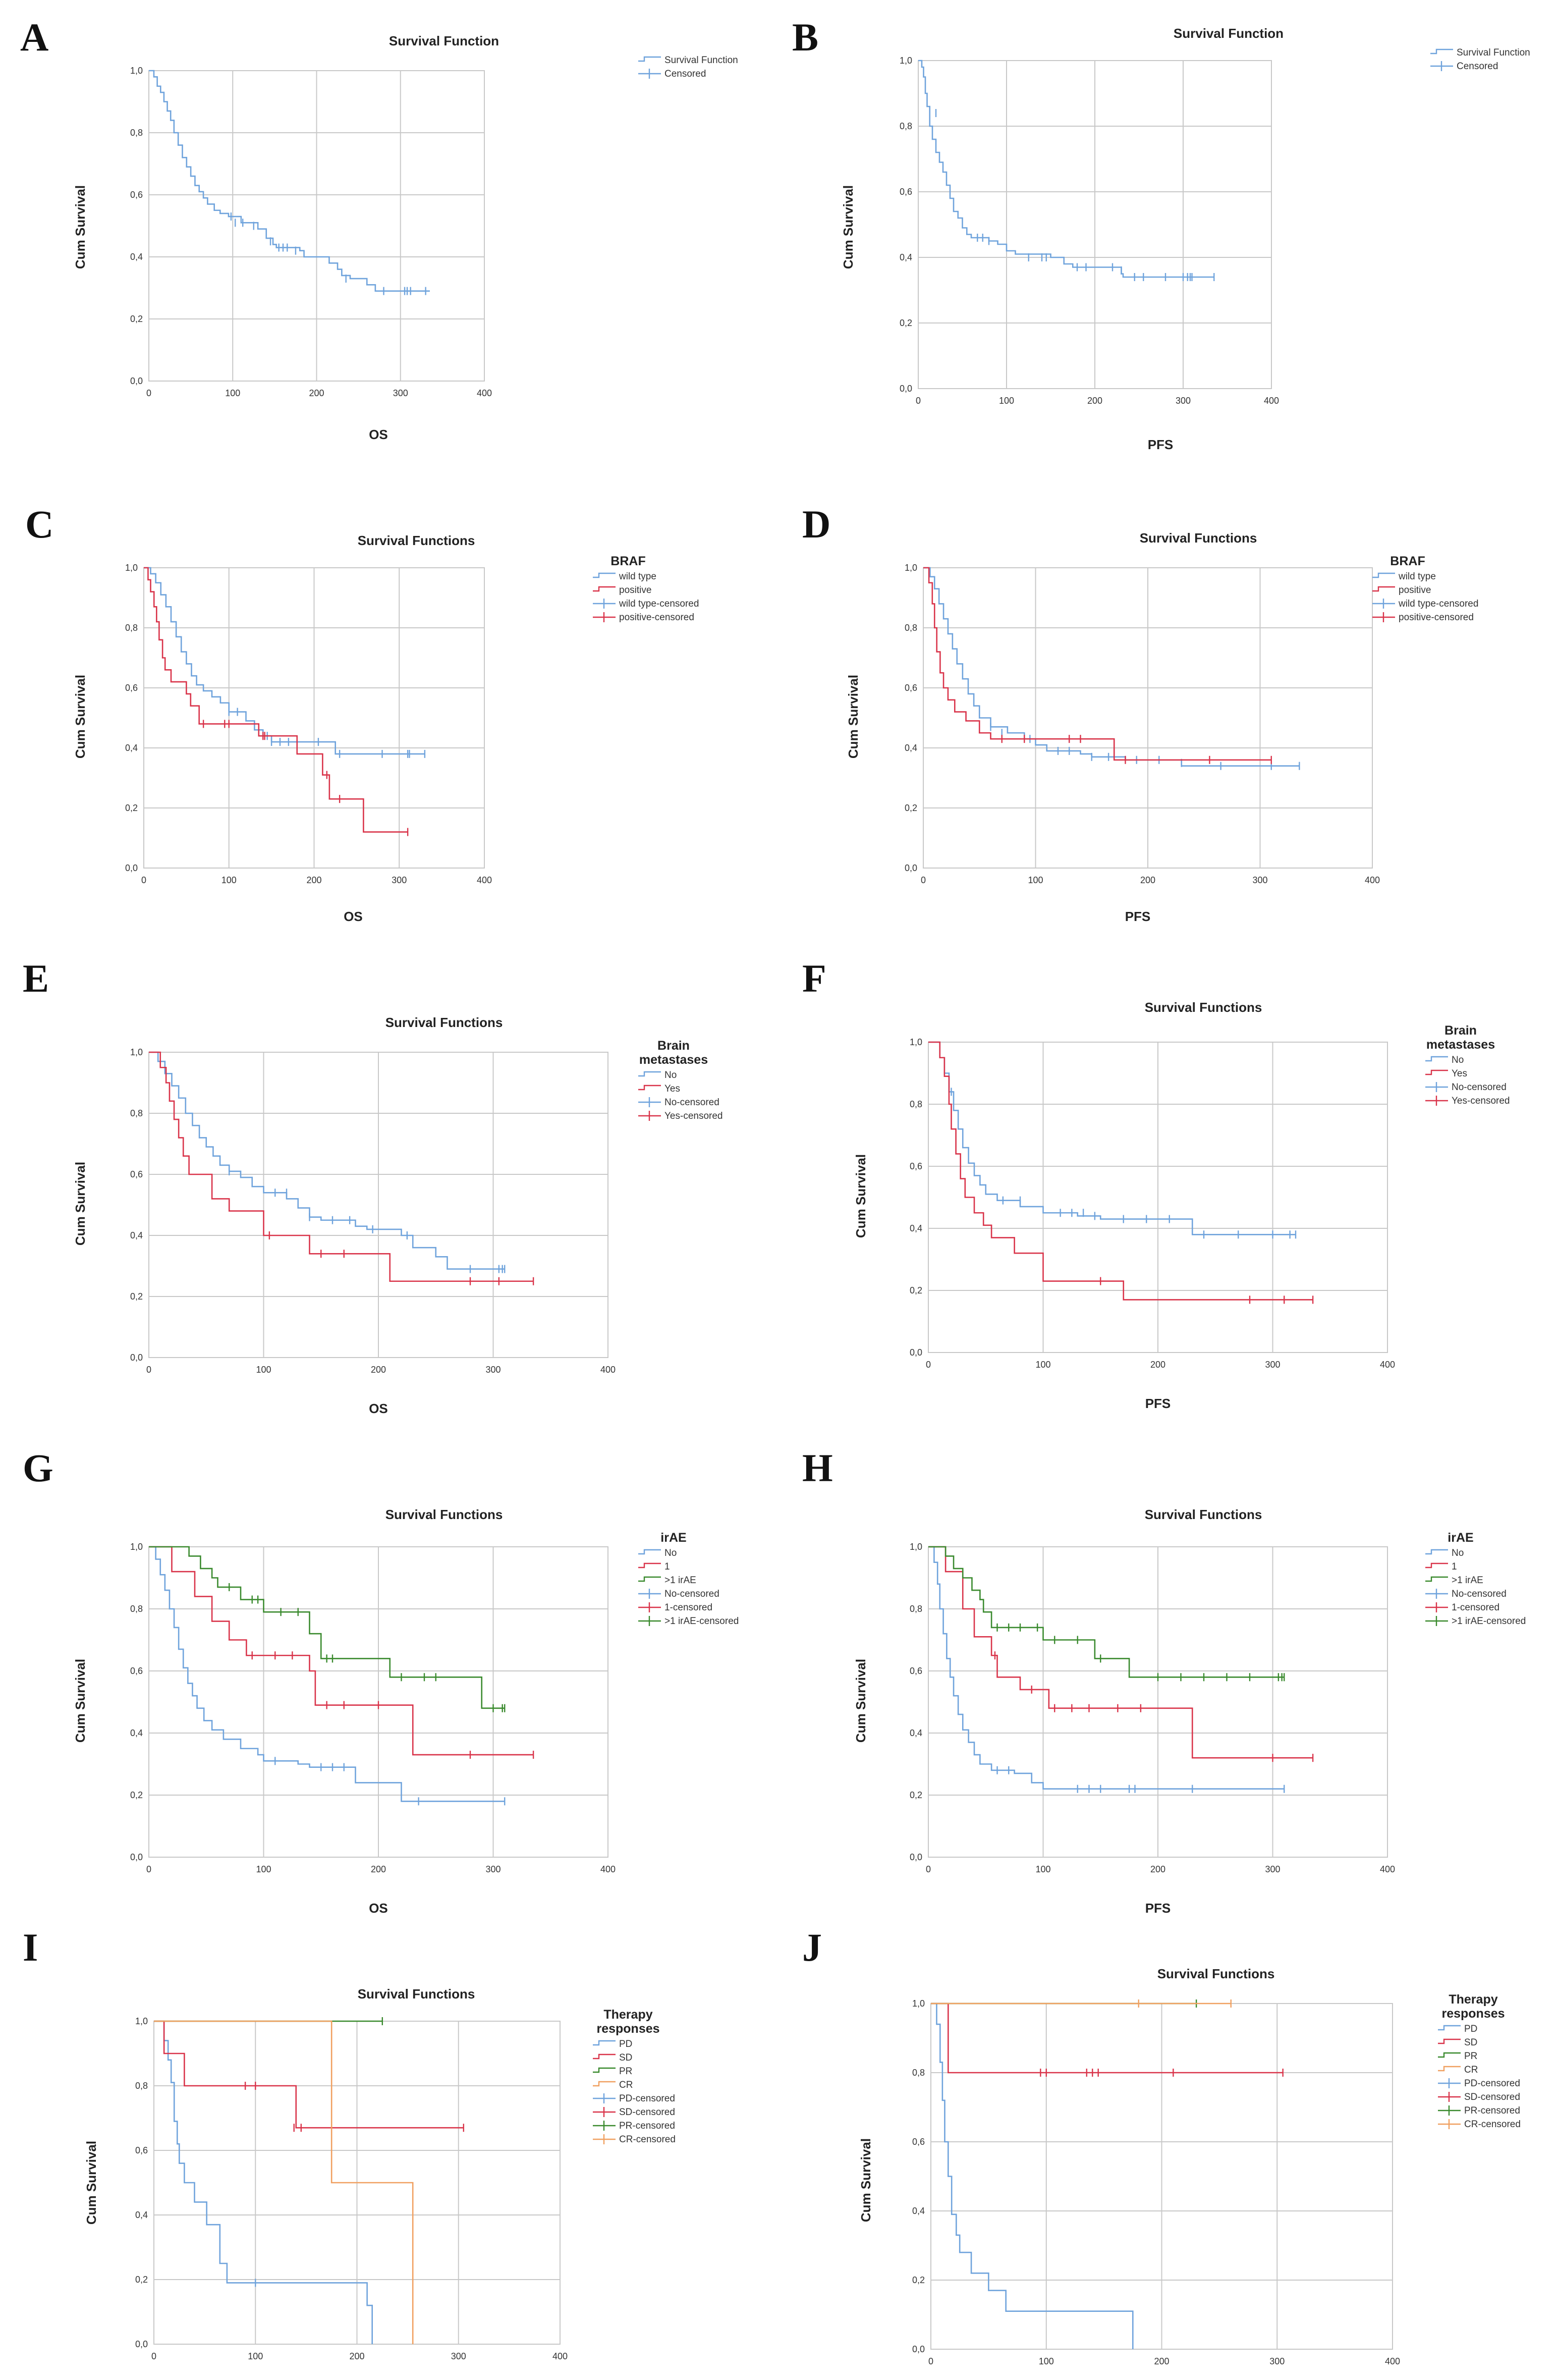 This screenshot has height=2380, width=1557. I want to click on series-line-yes, so click(341, 1166).